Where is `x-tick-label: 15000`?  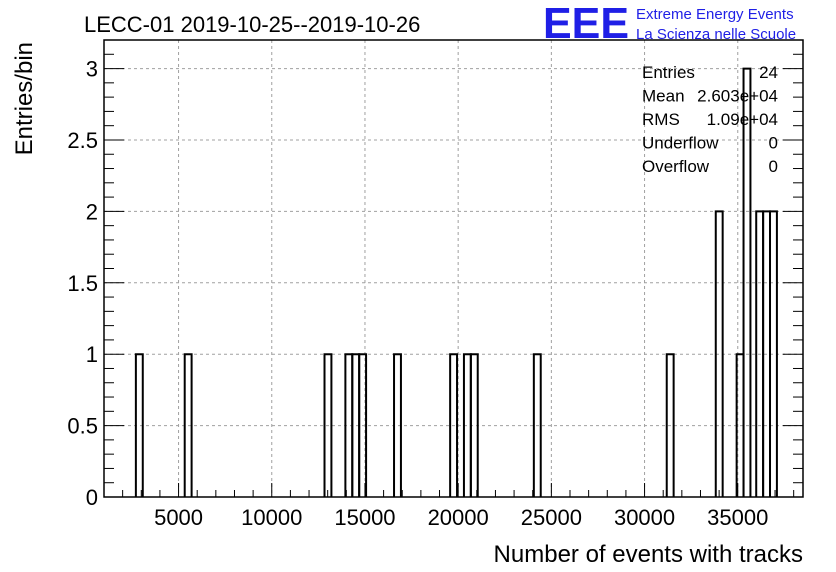 x-tick-label: 15000 is located at coordinates (364, 517).